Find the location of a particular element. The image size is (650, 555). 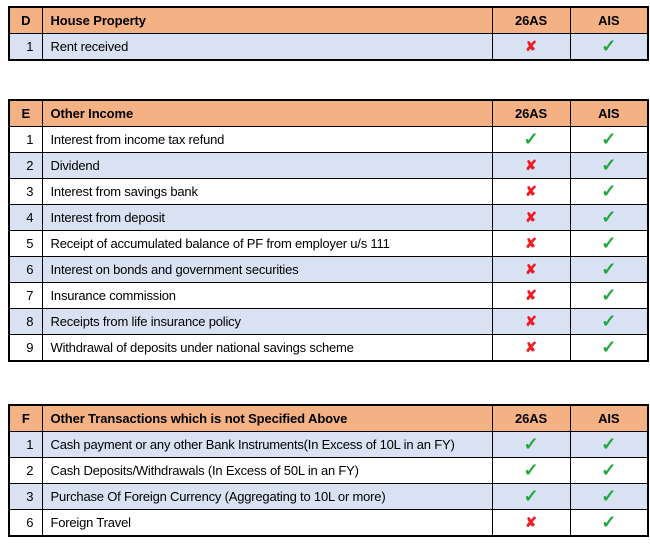

table-row: 2 Dividend ✘ ✓ is located at coordinates (328, 165).